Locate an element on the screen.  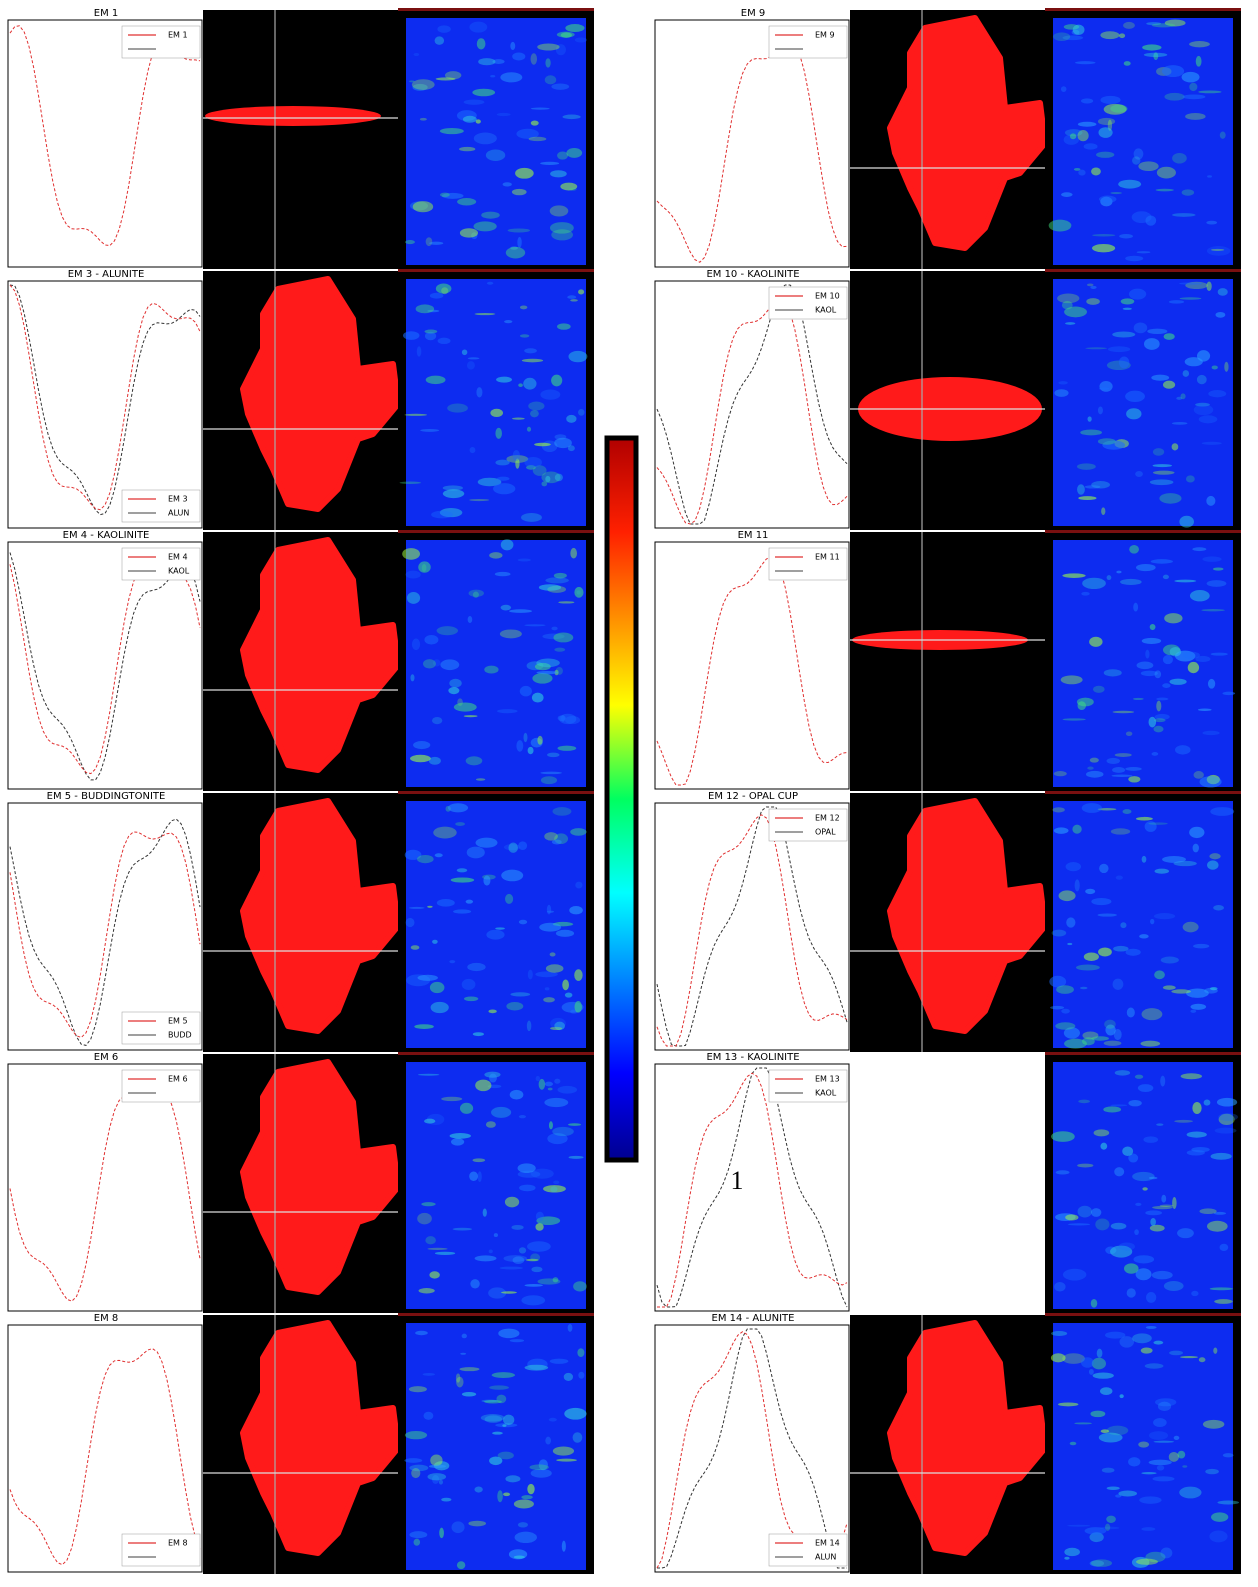
abundance-map is located at coordinates (1143, 663).